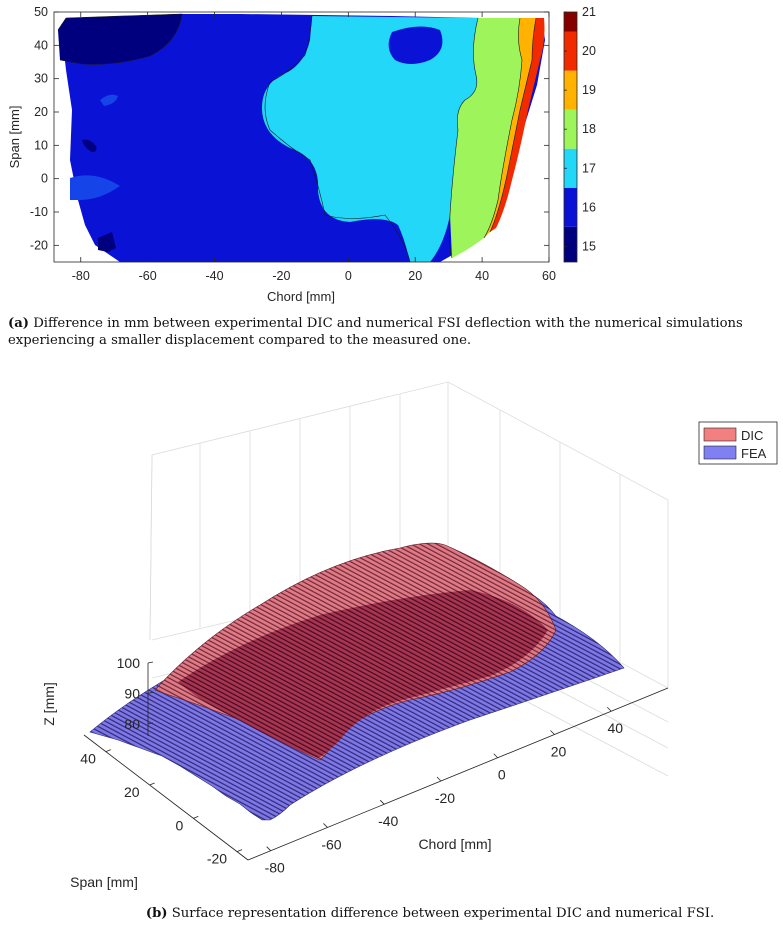 This screenshot has width=783, height=930. I want to click on legend: DIC FEA, so click(738, 443).